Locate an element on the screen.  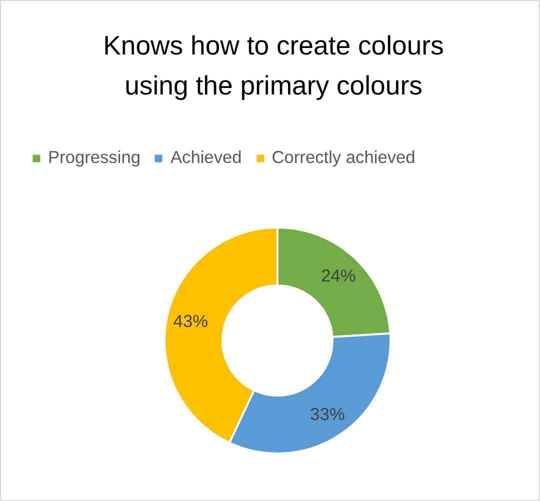
legend-label: Progressing is located at coordinates (94, 157).